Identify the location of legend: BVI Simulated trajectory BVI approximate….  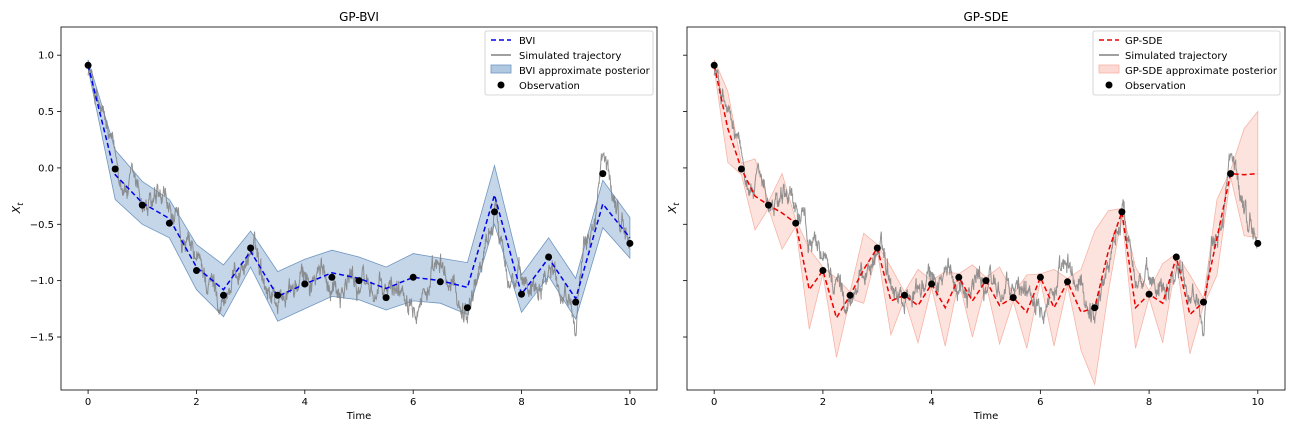
(569, 63).